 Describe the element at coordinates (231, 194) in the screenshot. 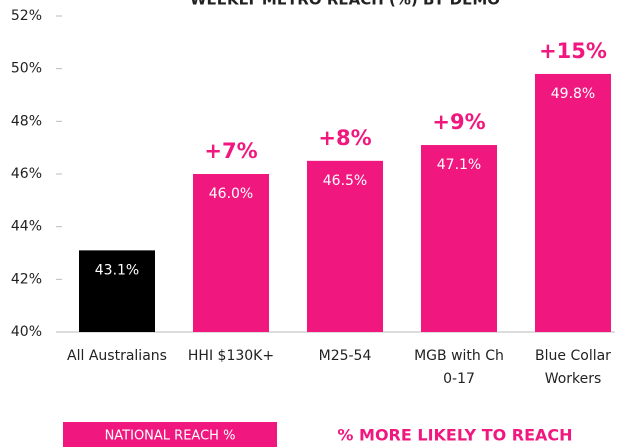

I see `value-label: 46.0%` at that location.